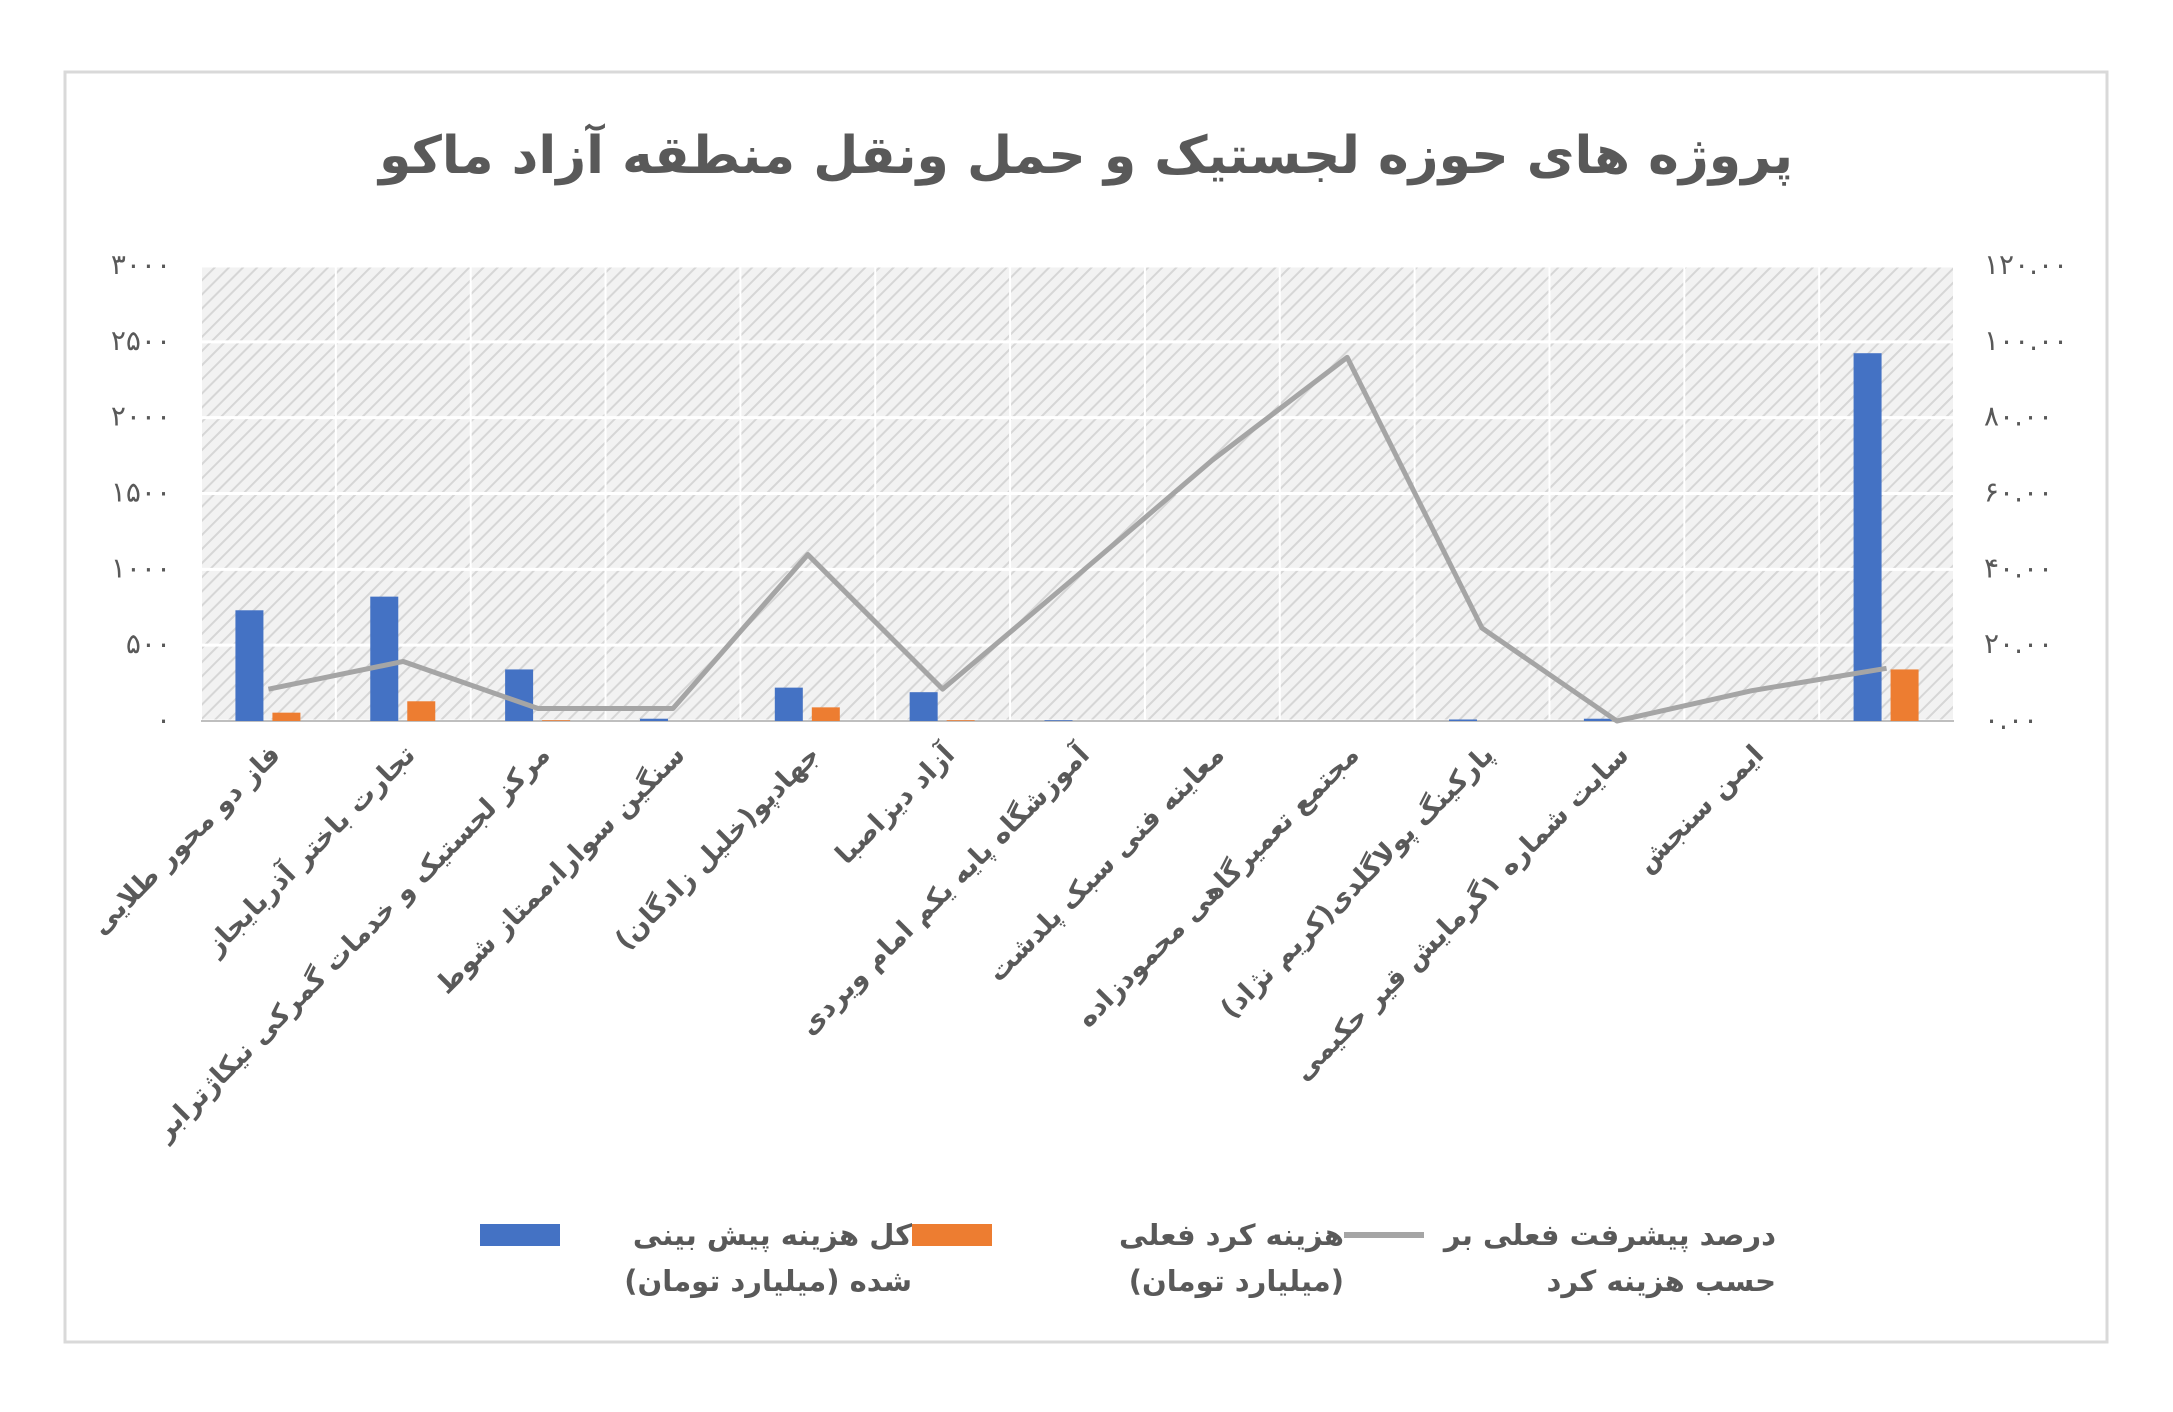 This screenshot has width=2173, height=1412. I want to click on y2-tick-label: ۴۰.۰۰, so click(2018, 567).